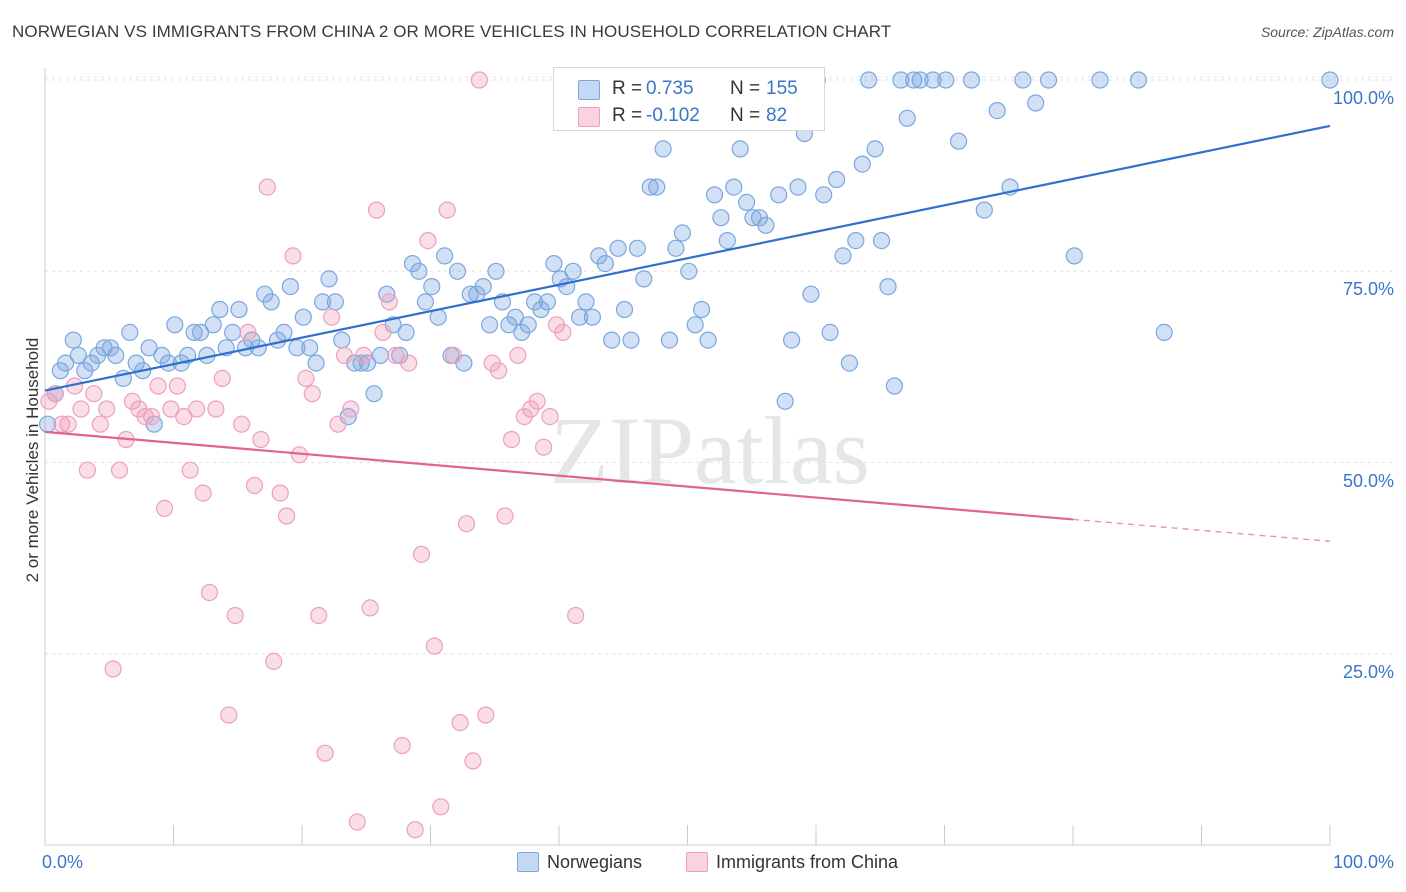 This screenshot has height=892, width=1406. I want to click on legend-n-value: 155, so click(782, 88).